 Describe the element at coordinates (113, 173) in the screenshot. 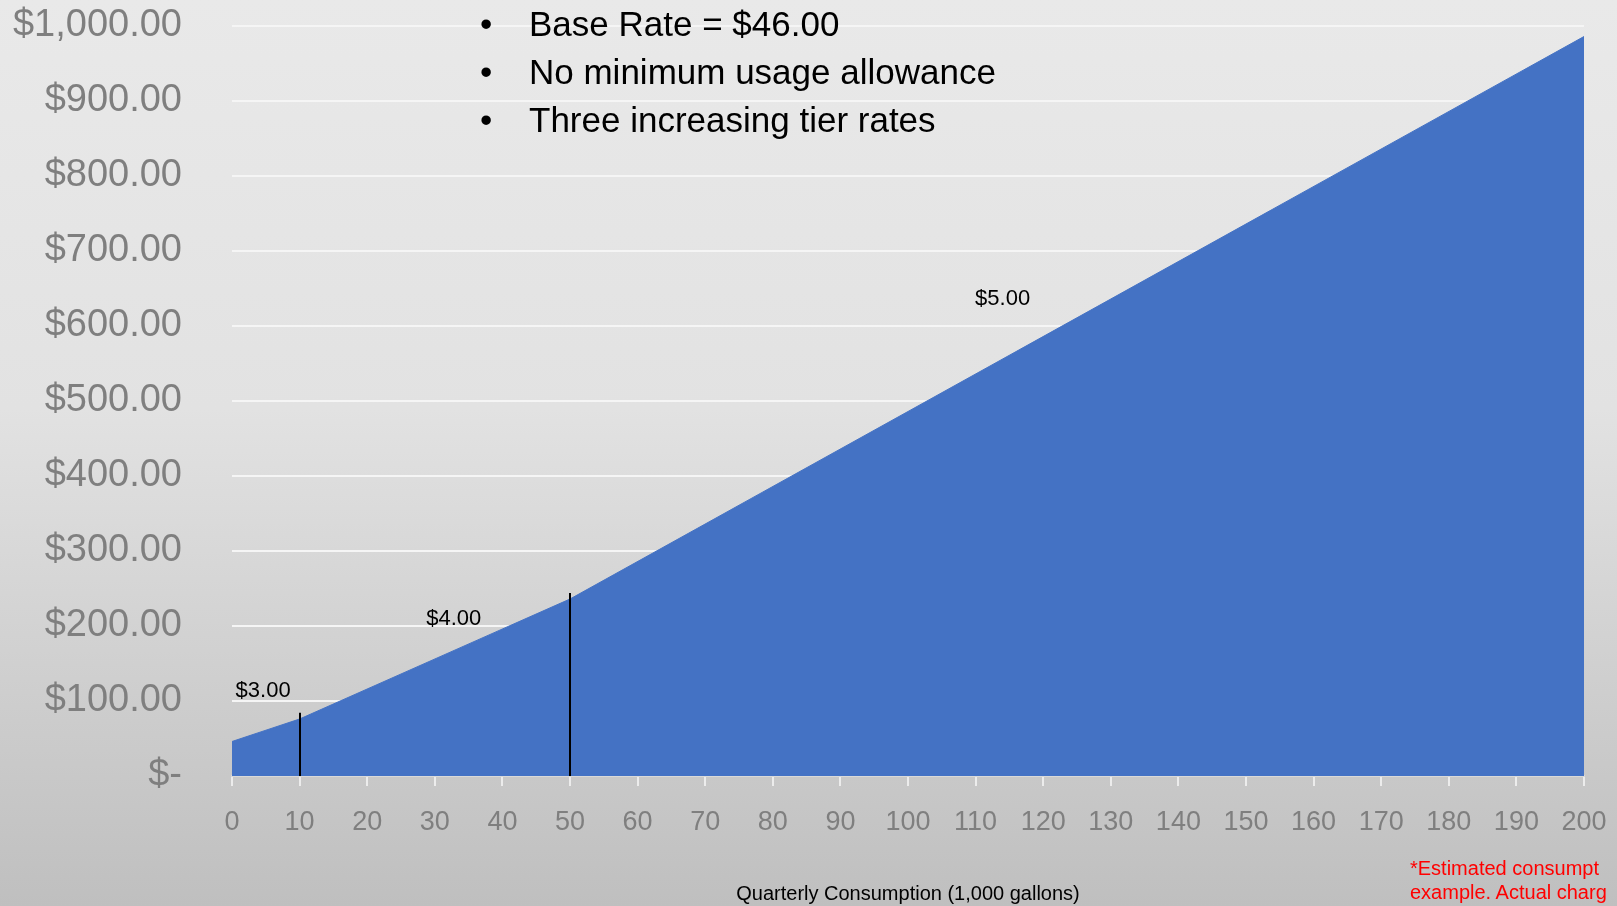

I see `y-tick-label: $800.00` at that location.